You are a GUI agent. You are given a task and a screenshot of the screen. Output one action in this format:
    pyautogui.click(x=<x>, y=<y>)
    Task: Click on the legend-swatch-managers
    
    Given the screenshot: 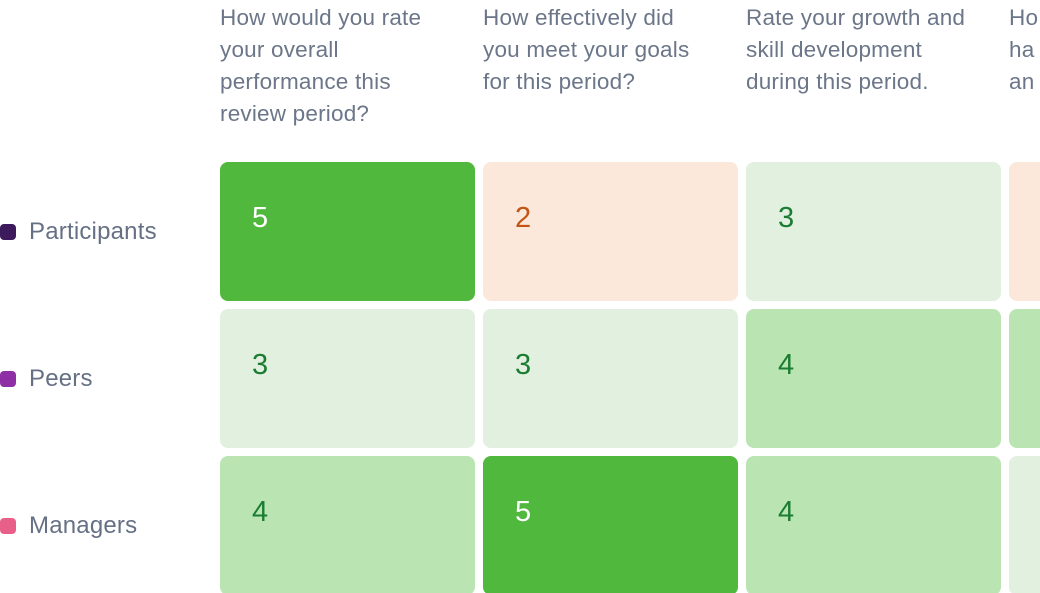 What is the action you would take?
    pyautogui.click(x=8, y=525)
    